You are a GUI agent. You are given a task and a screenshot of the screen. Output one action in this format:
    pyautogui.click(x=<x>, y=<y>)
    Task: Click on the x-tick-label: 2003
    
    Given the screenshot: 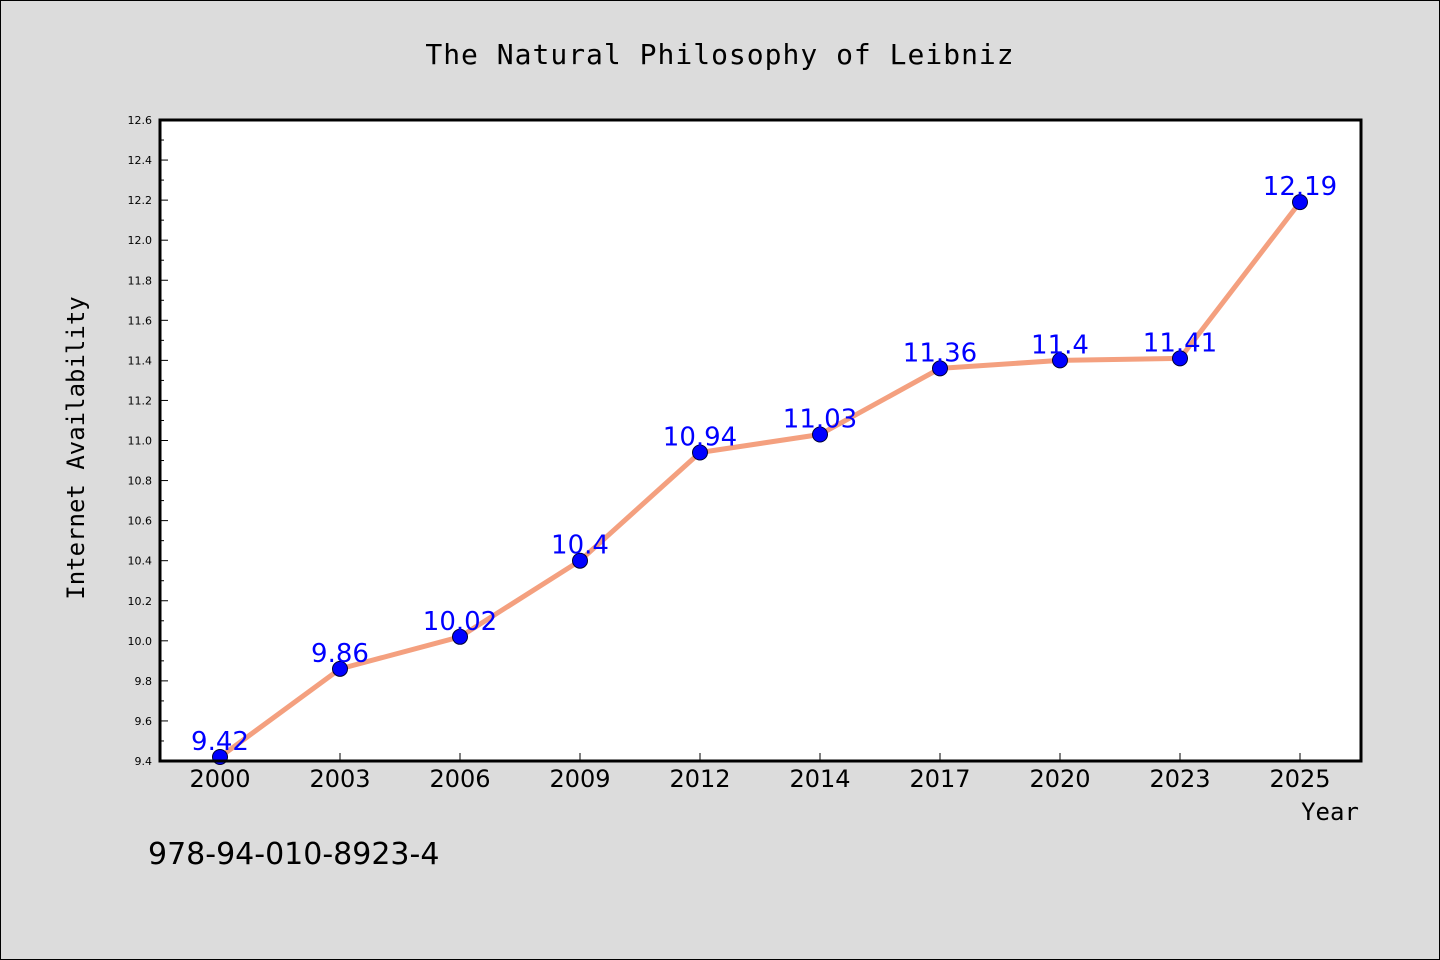 What is the action you would take?
    pyautogui.click(x=339, y=779)
    